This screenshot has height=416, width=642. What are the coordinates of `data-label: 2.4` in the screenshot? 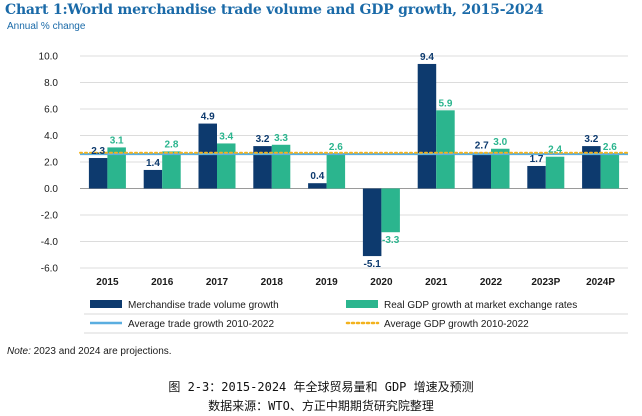 It's located at (555, 150).